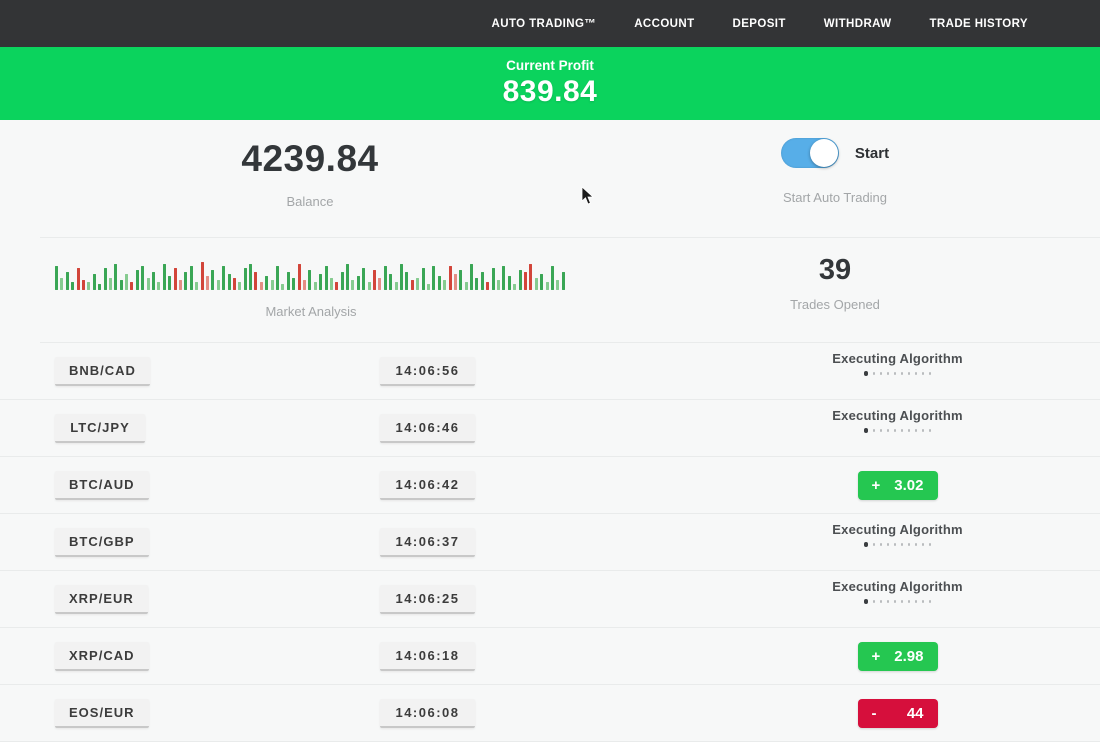 Image resolution: width=1100 pixels, height=742 pixels. What do you see at coordinates (544, 23) in the screenshot?
I see `nav-item-auto-trading: AUTO TRADING™` at bounding box center [544, 23].